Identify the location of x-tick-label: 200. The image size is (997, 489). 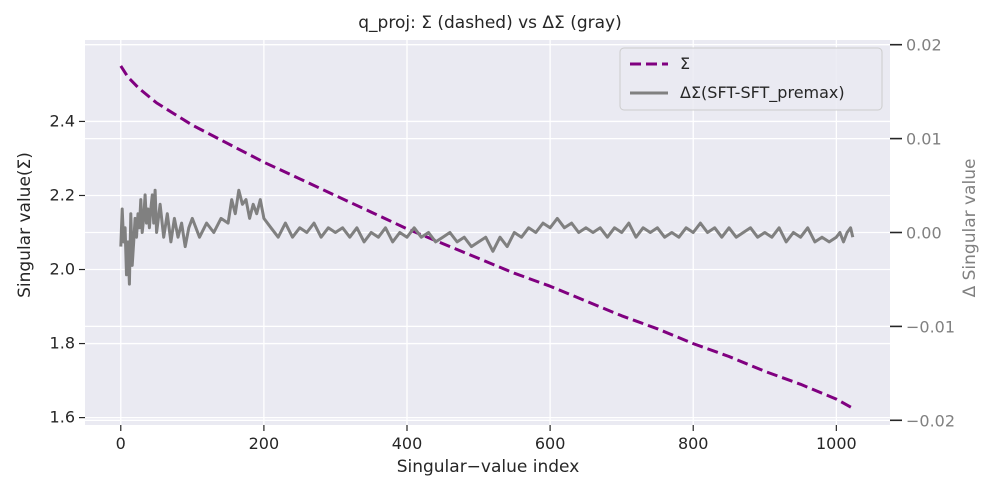
(264, 443).